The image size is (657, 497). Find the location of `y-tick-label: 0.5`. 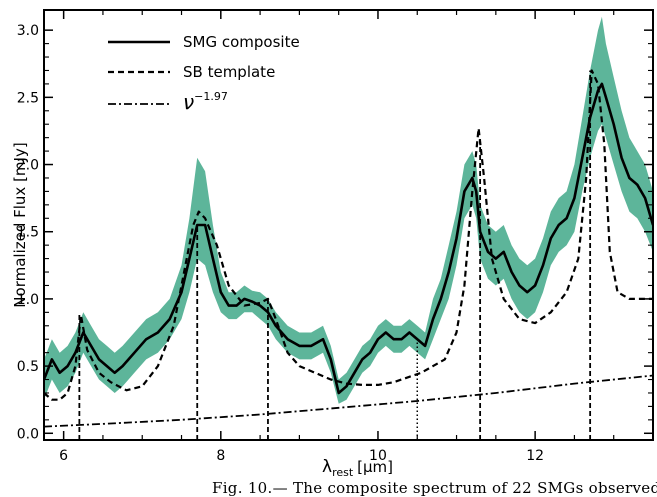

y-tick-label: 0.5 is located at coordinates (28, 367).